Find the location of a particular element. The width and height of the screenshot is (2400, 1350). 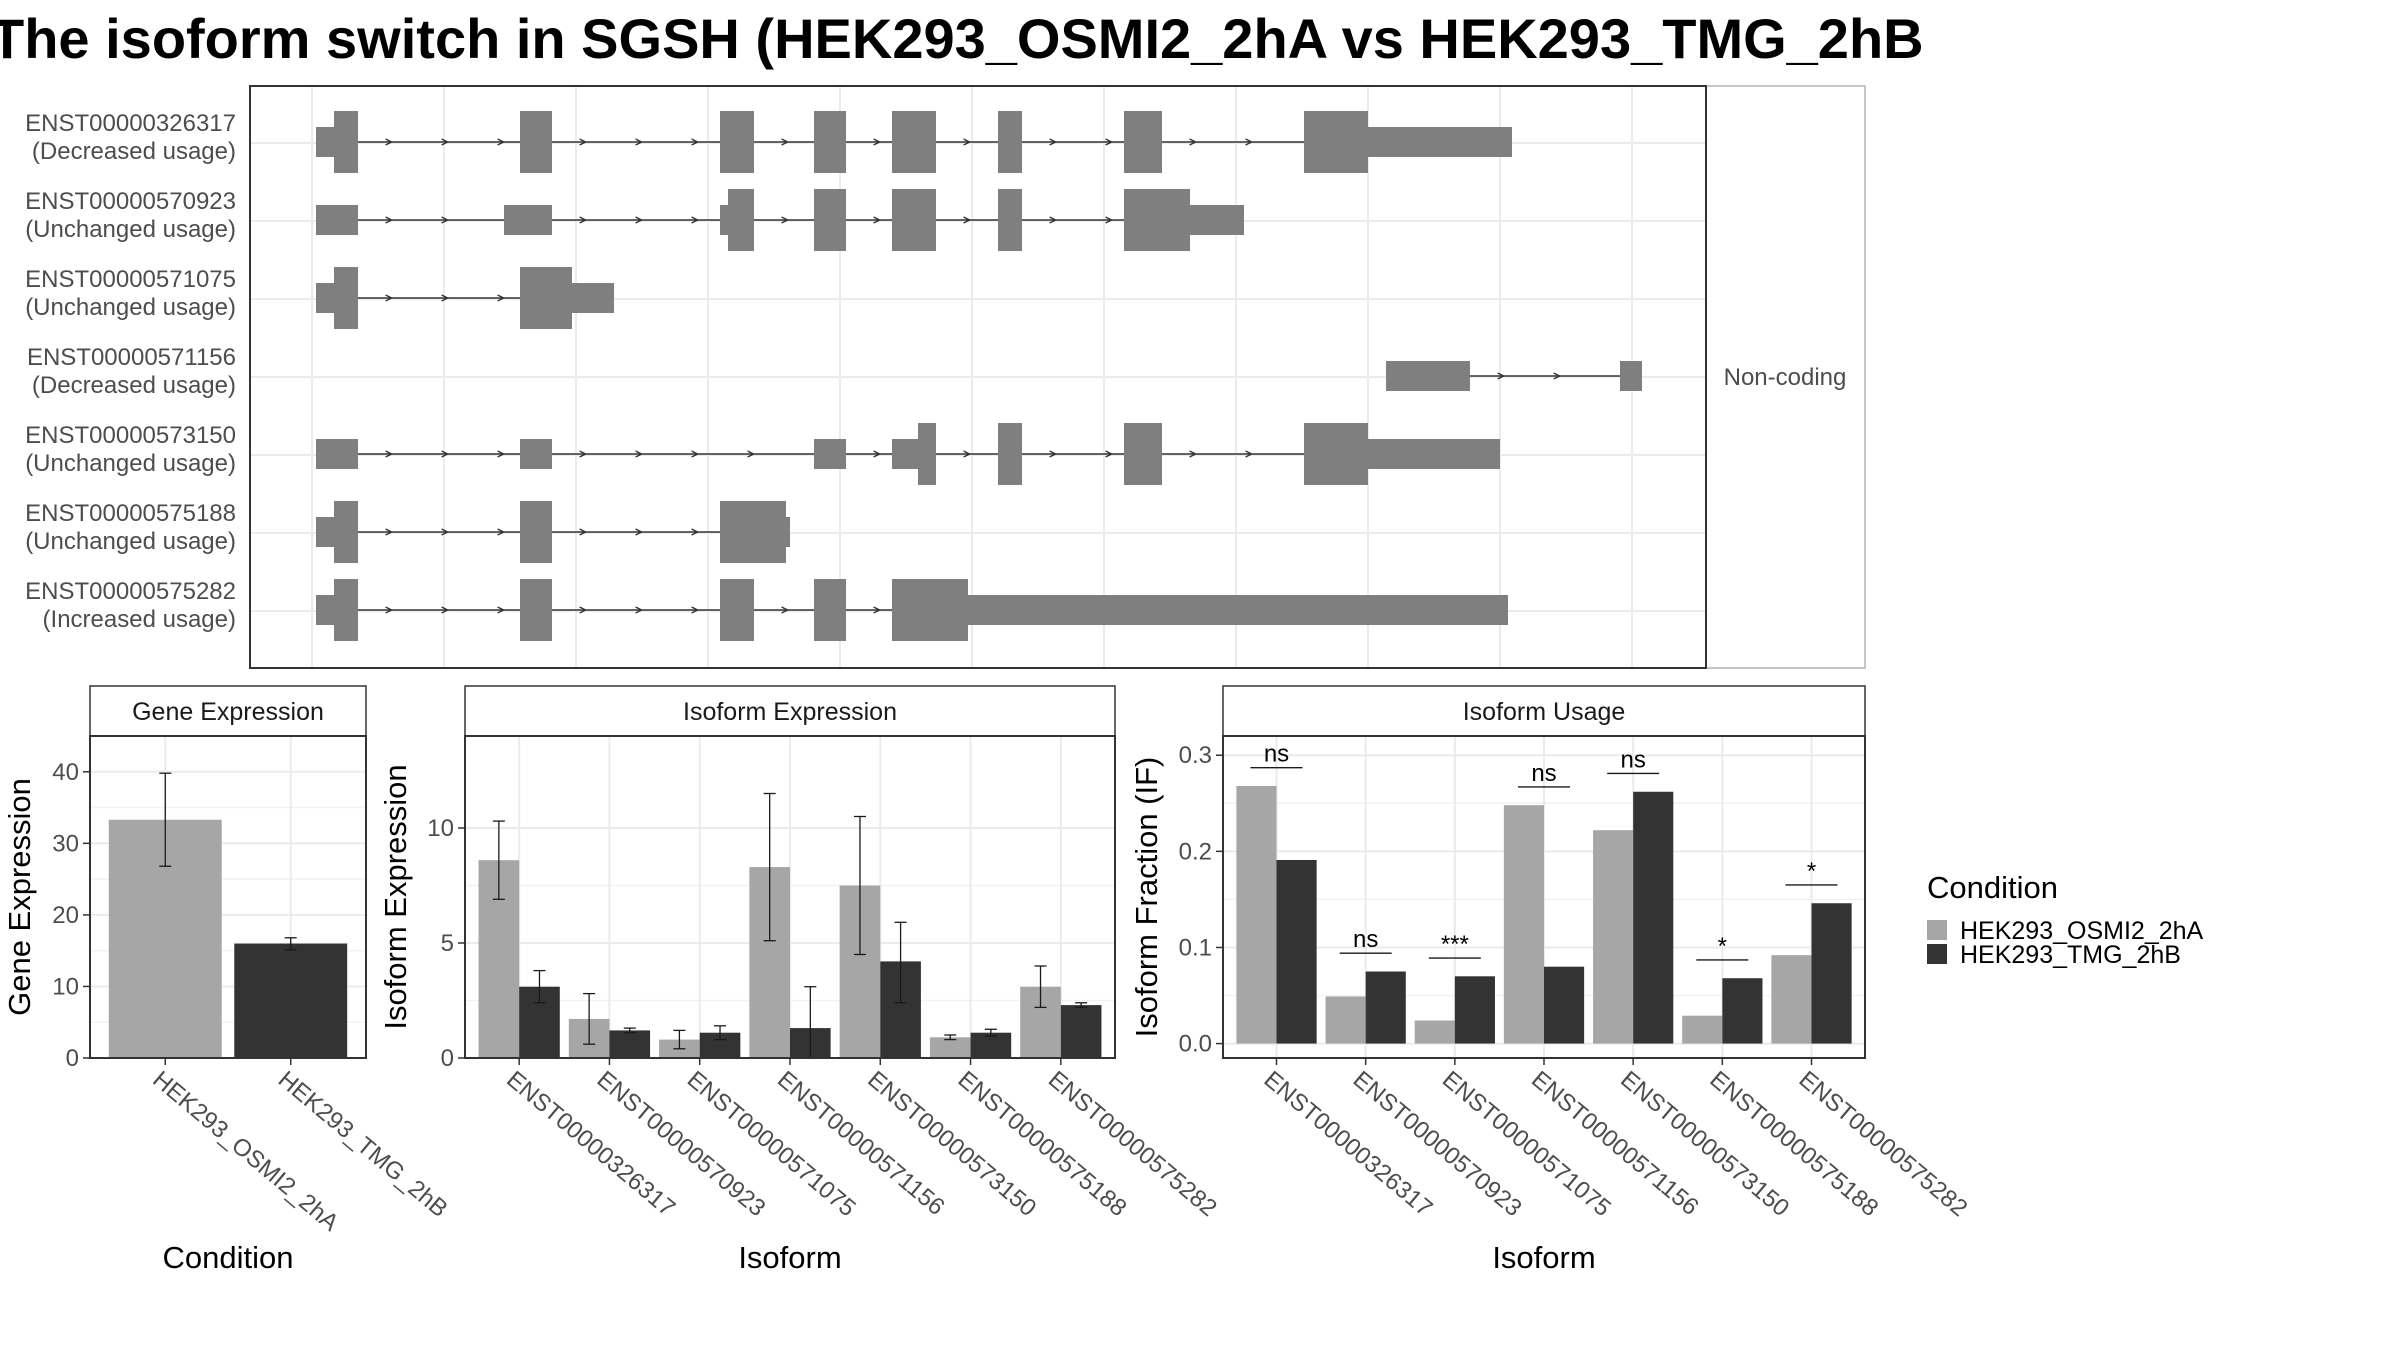

isoform-id-label: ENST00000573150 is located at coordinates (130, 435).